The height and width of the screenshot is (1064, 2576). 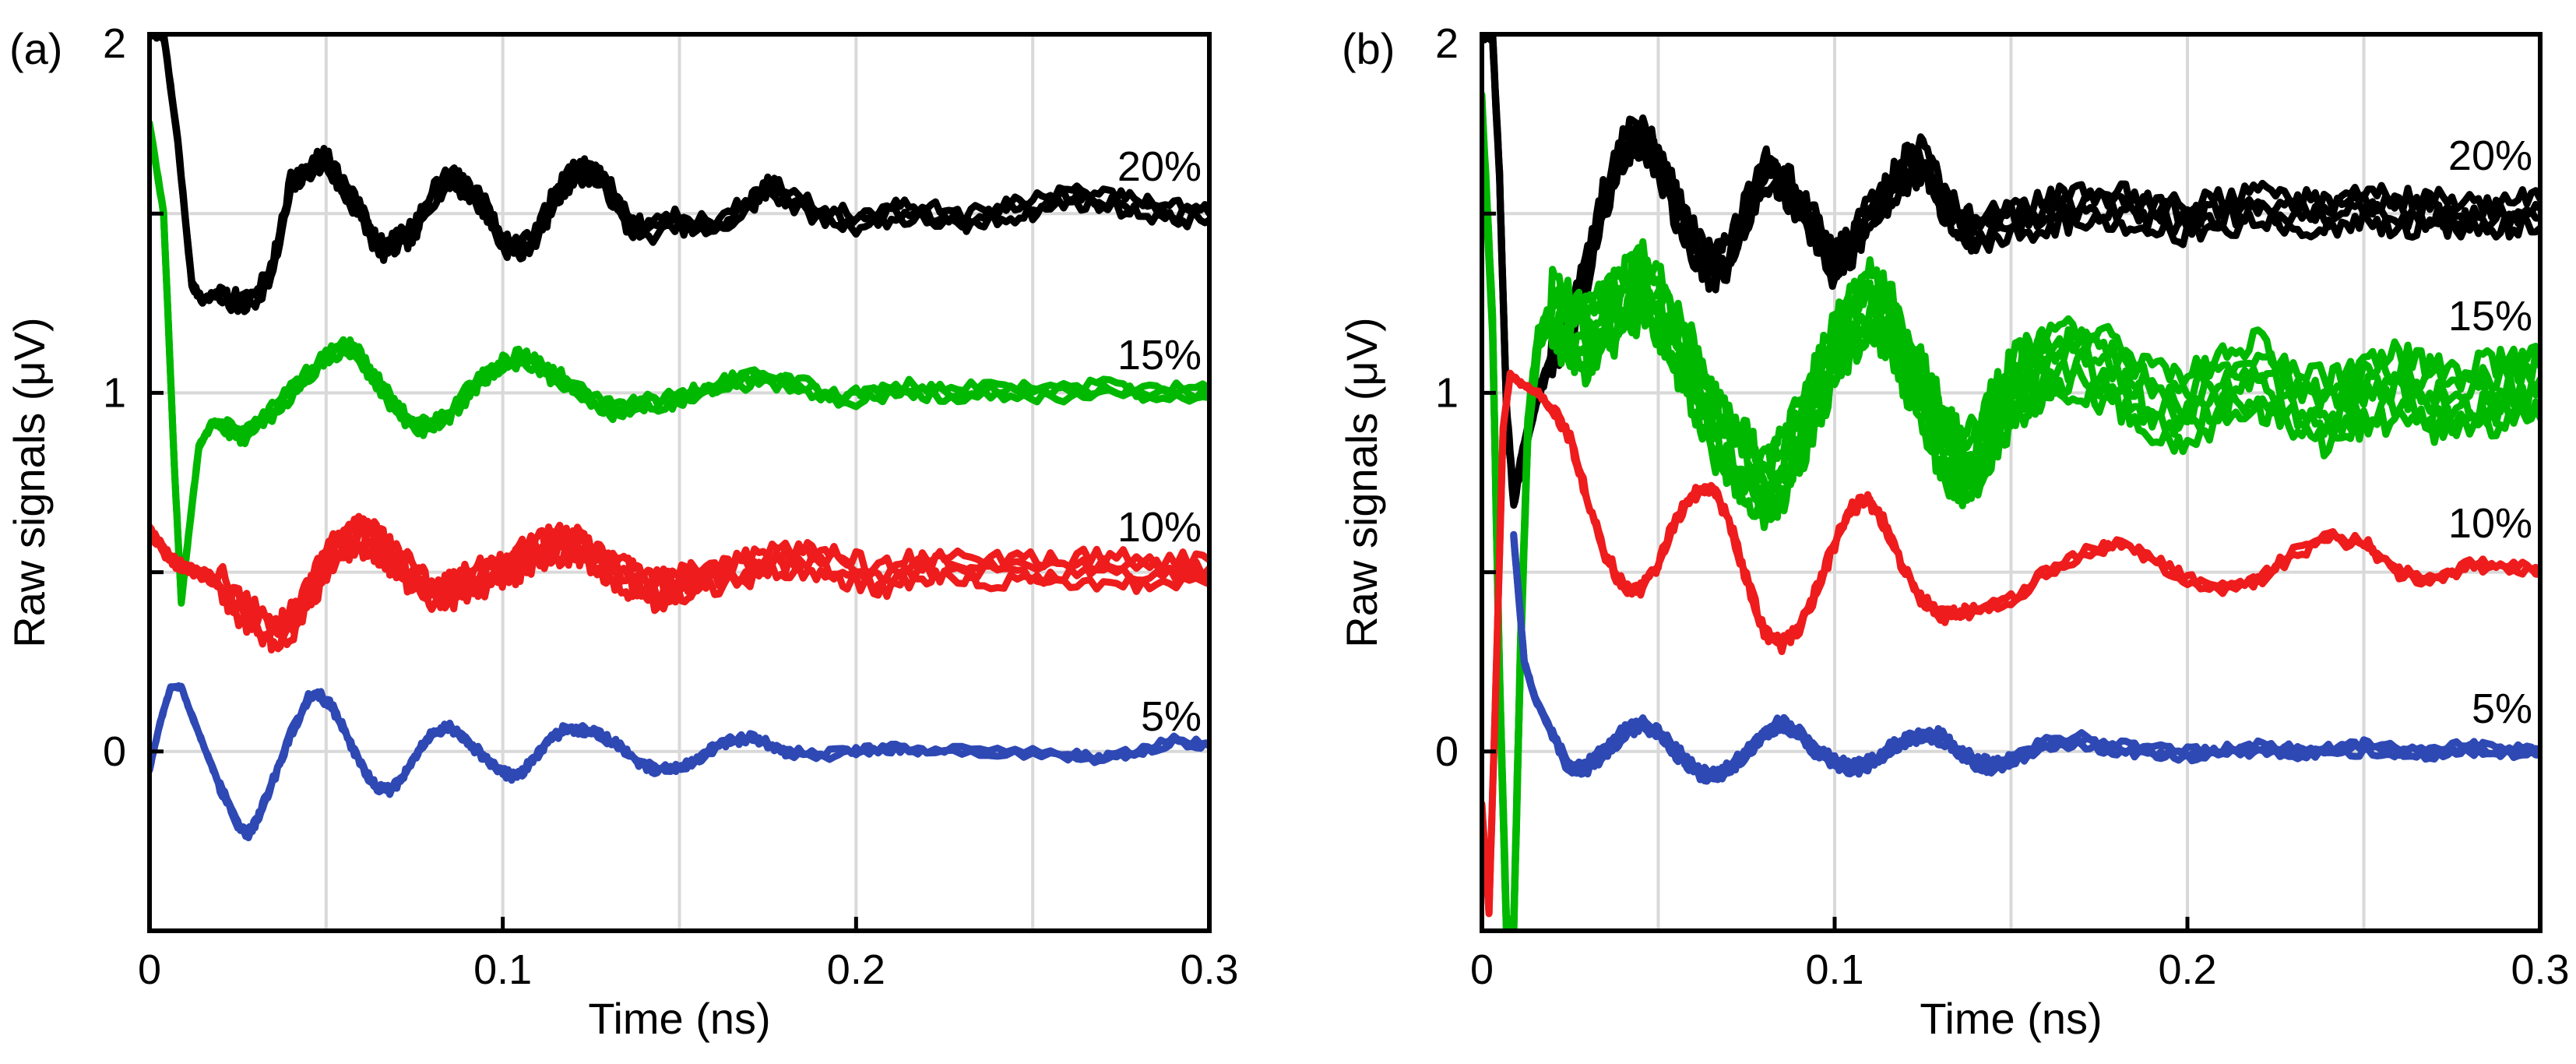 I want to click on x-tick-labels-b: 0 0.1 0.2 0.3, so click(x=2020, y=969).